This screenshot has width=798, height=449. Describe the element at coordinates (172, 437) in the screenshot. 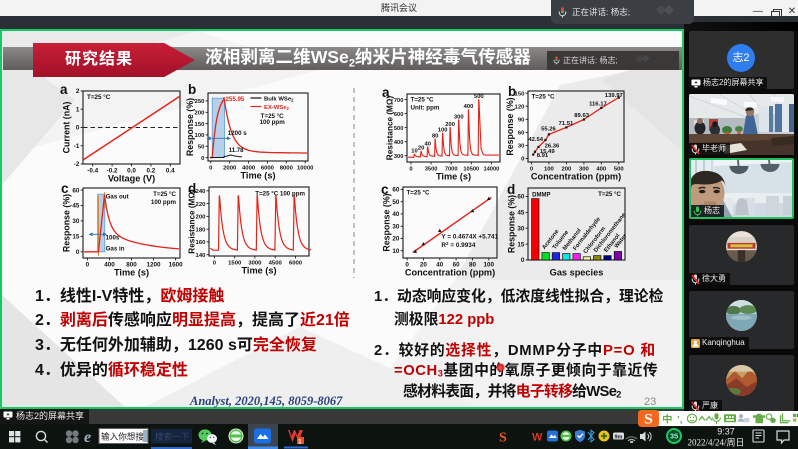

I see `svg-text: 搜索一下` at that location.